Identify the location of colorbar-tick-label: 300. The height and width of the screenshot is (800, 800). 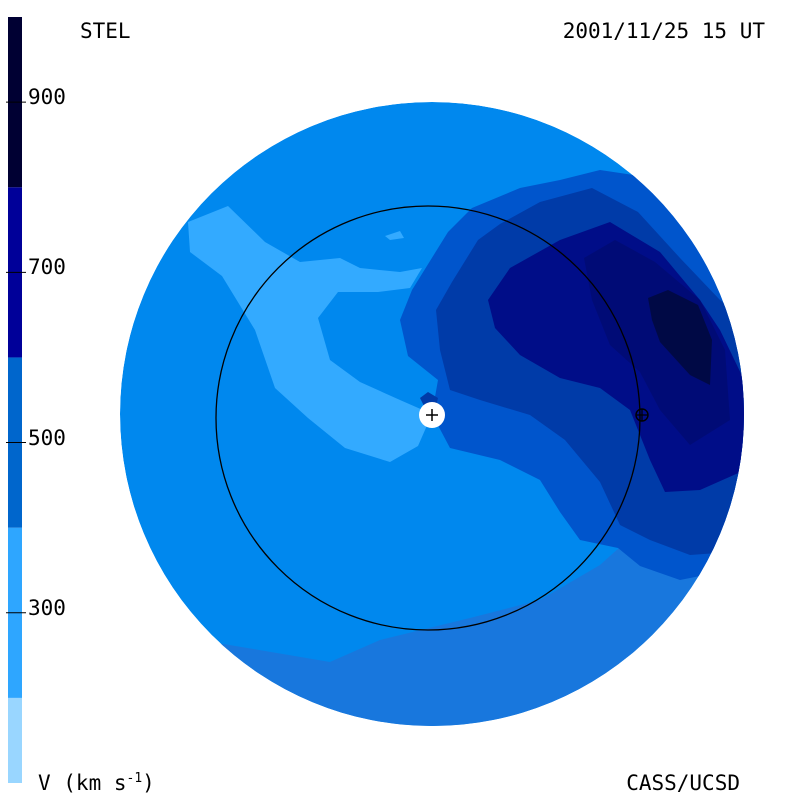
(47, 607).